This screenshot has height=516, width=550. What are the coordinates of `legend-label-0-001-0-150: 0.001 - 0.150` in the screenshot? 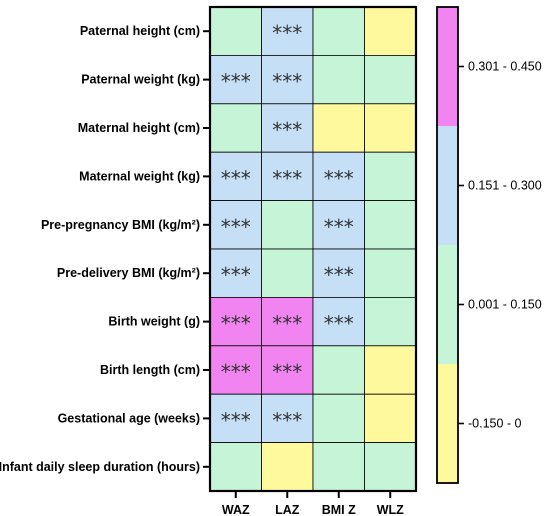 It's located at (505, 305).